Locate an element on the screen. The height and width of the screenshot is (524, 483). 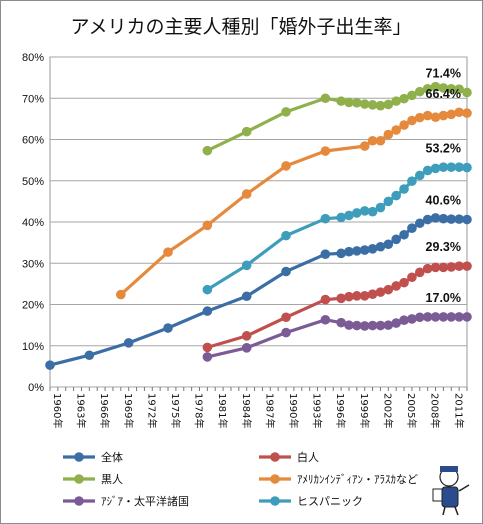
legend-item: 黒人 is located at coordinates (93, 479).